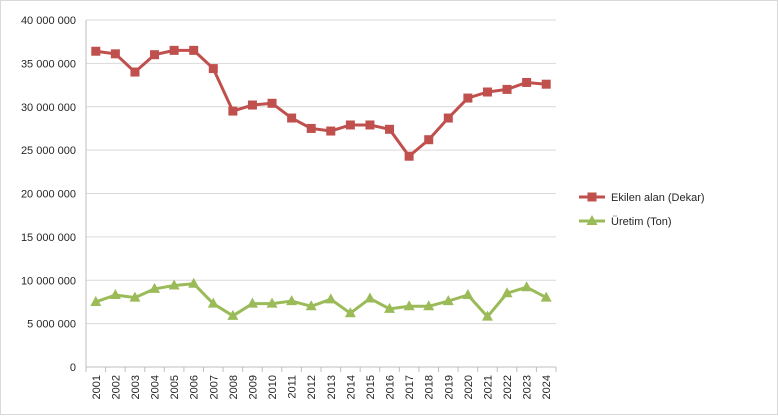 The height and width of the screenshot is (416, 778). What do you see at coordinates (488, 387) in the screenshot?
I see `x-tick-label: 2021` at bounding box center [488, 387].